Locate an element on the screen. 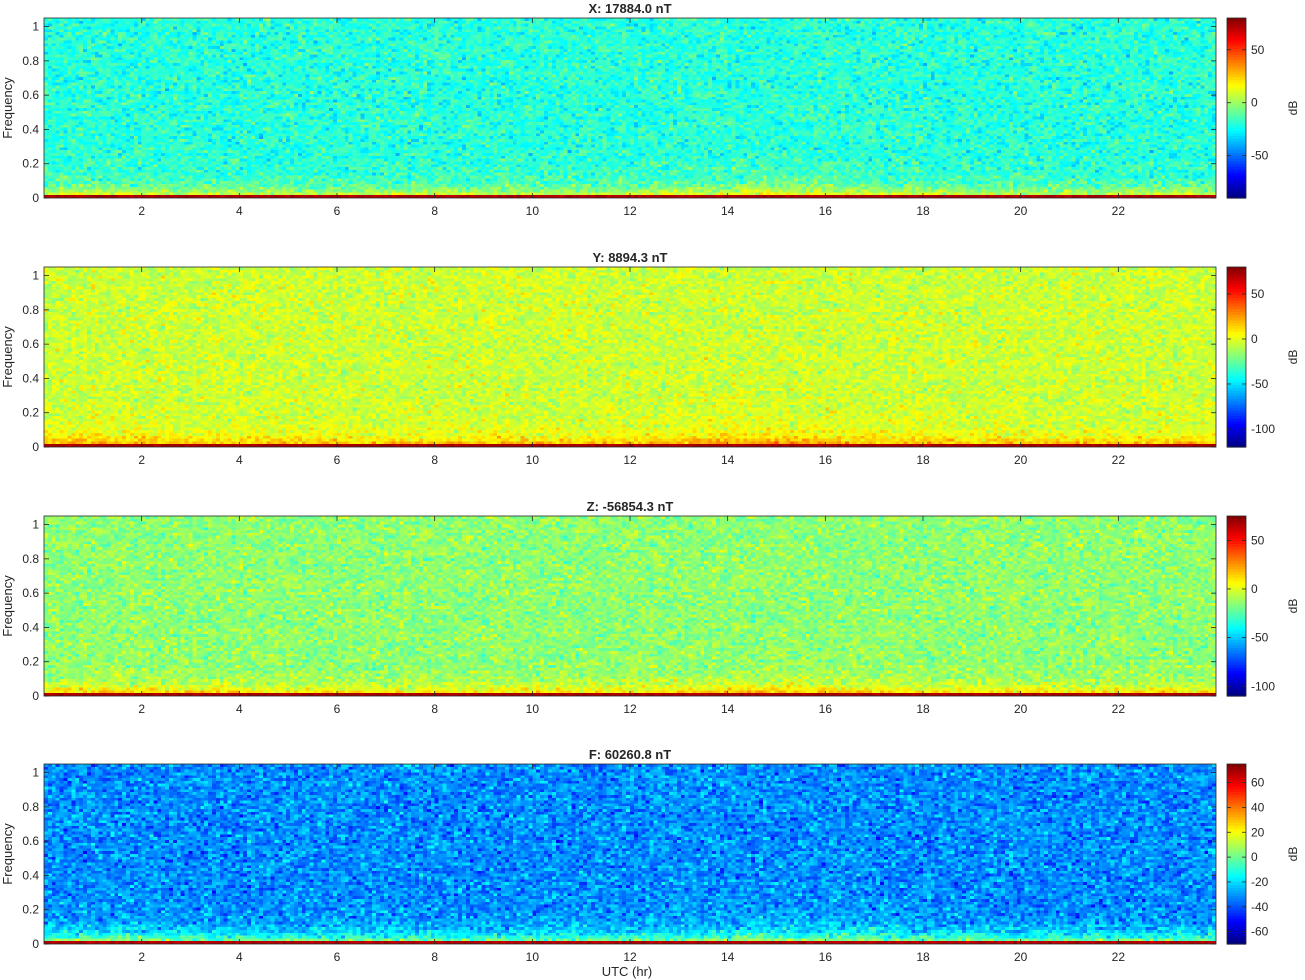  x-tick-label: 6 is located at coordinates (337, 957).